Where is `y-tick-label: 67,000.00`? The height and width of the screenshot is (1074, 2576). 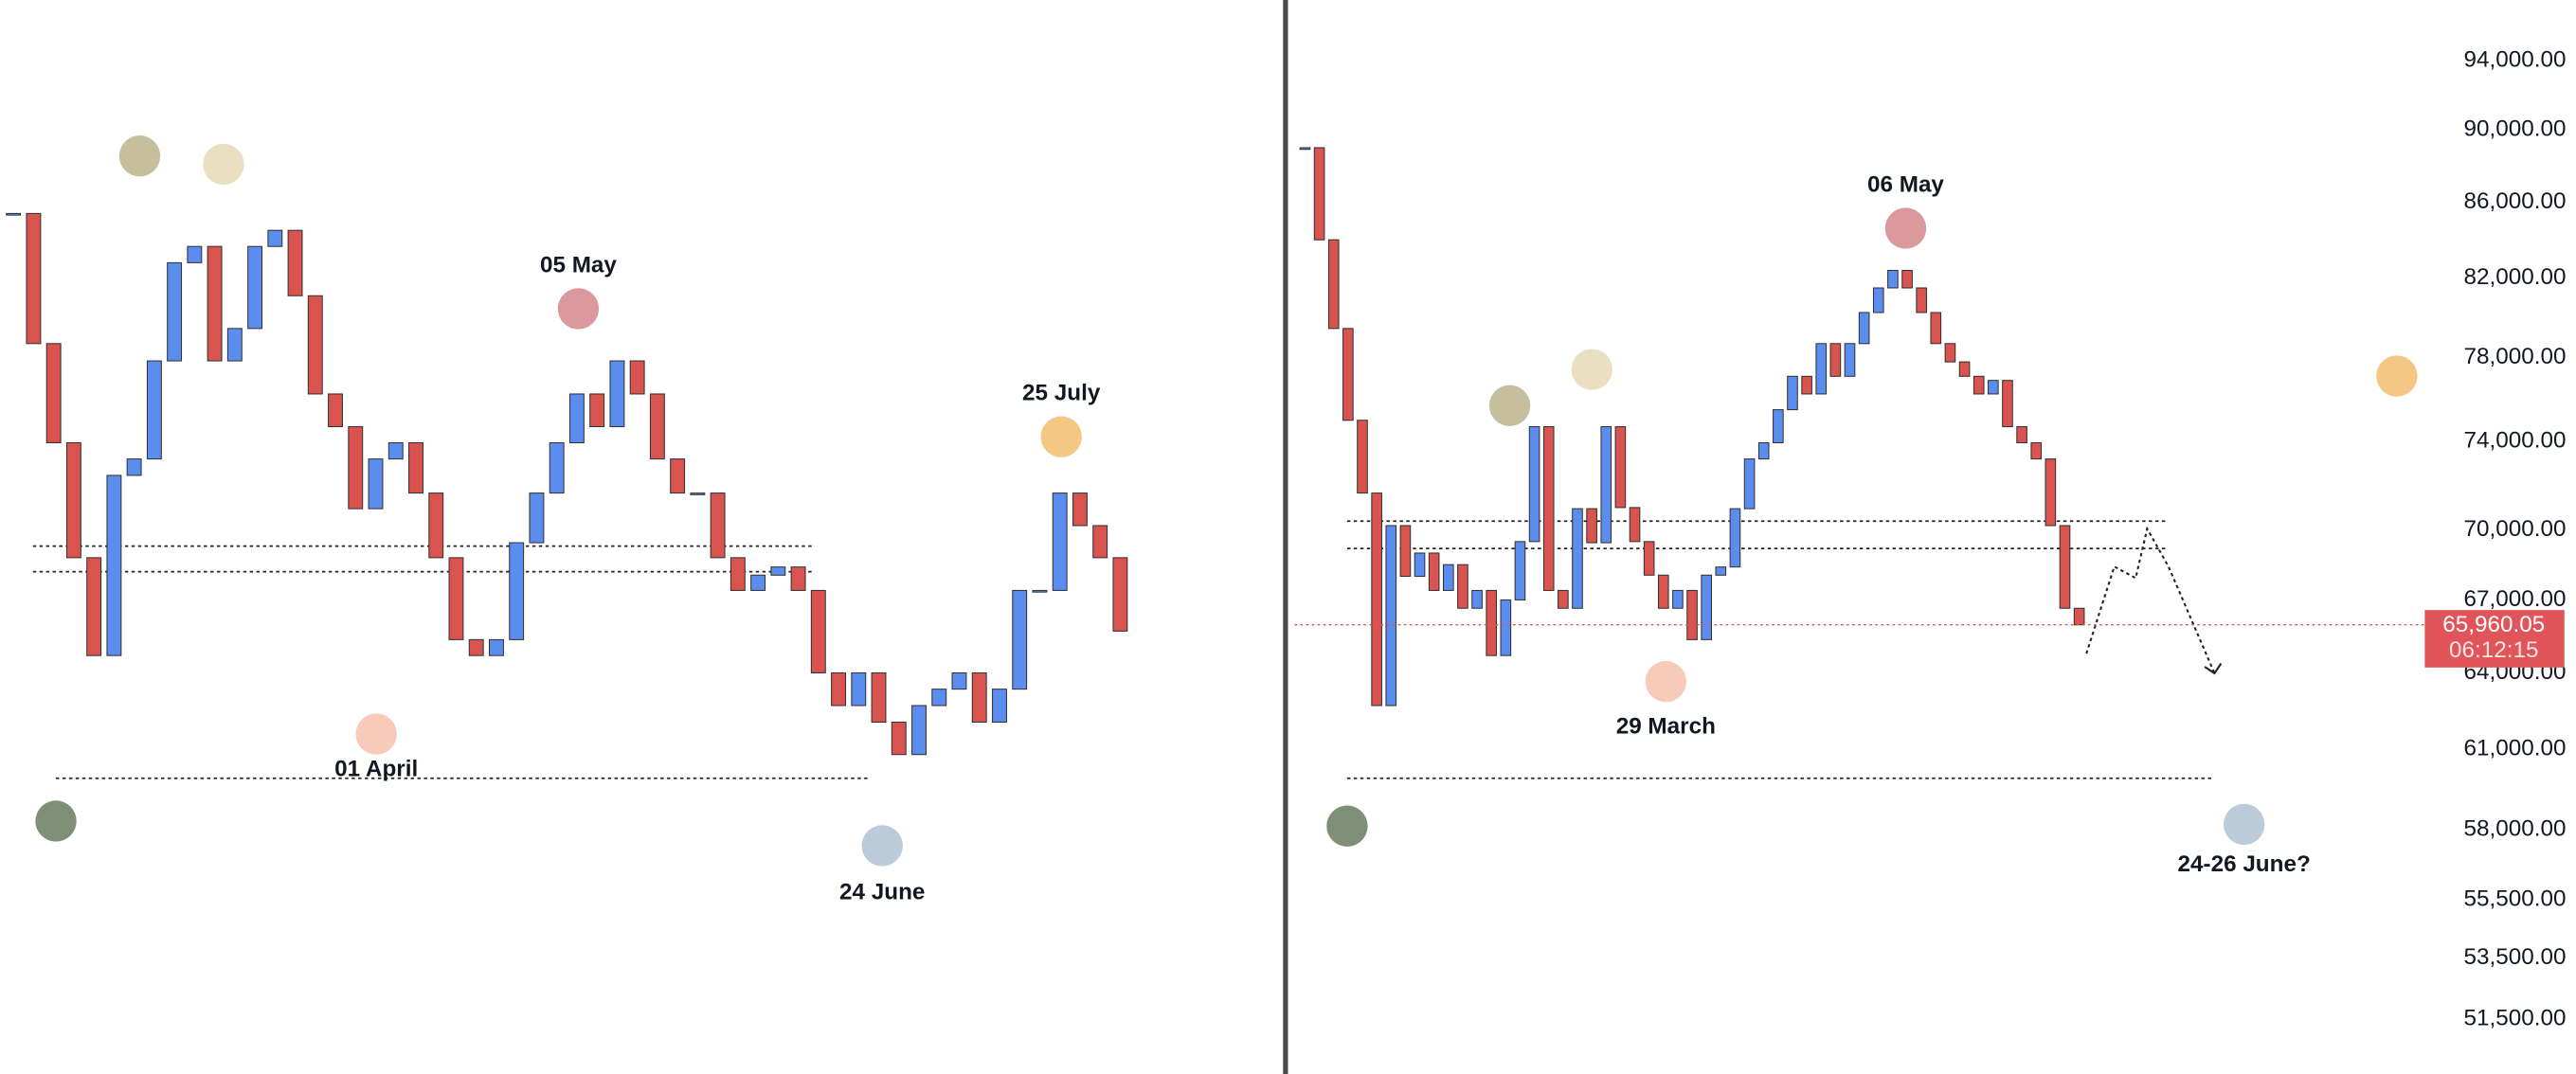
y-tick-label: 67,000.00 is located at coordinates (2515, 599).